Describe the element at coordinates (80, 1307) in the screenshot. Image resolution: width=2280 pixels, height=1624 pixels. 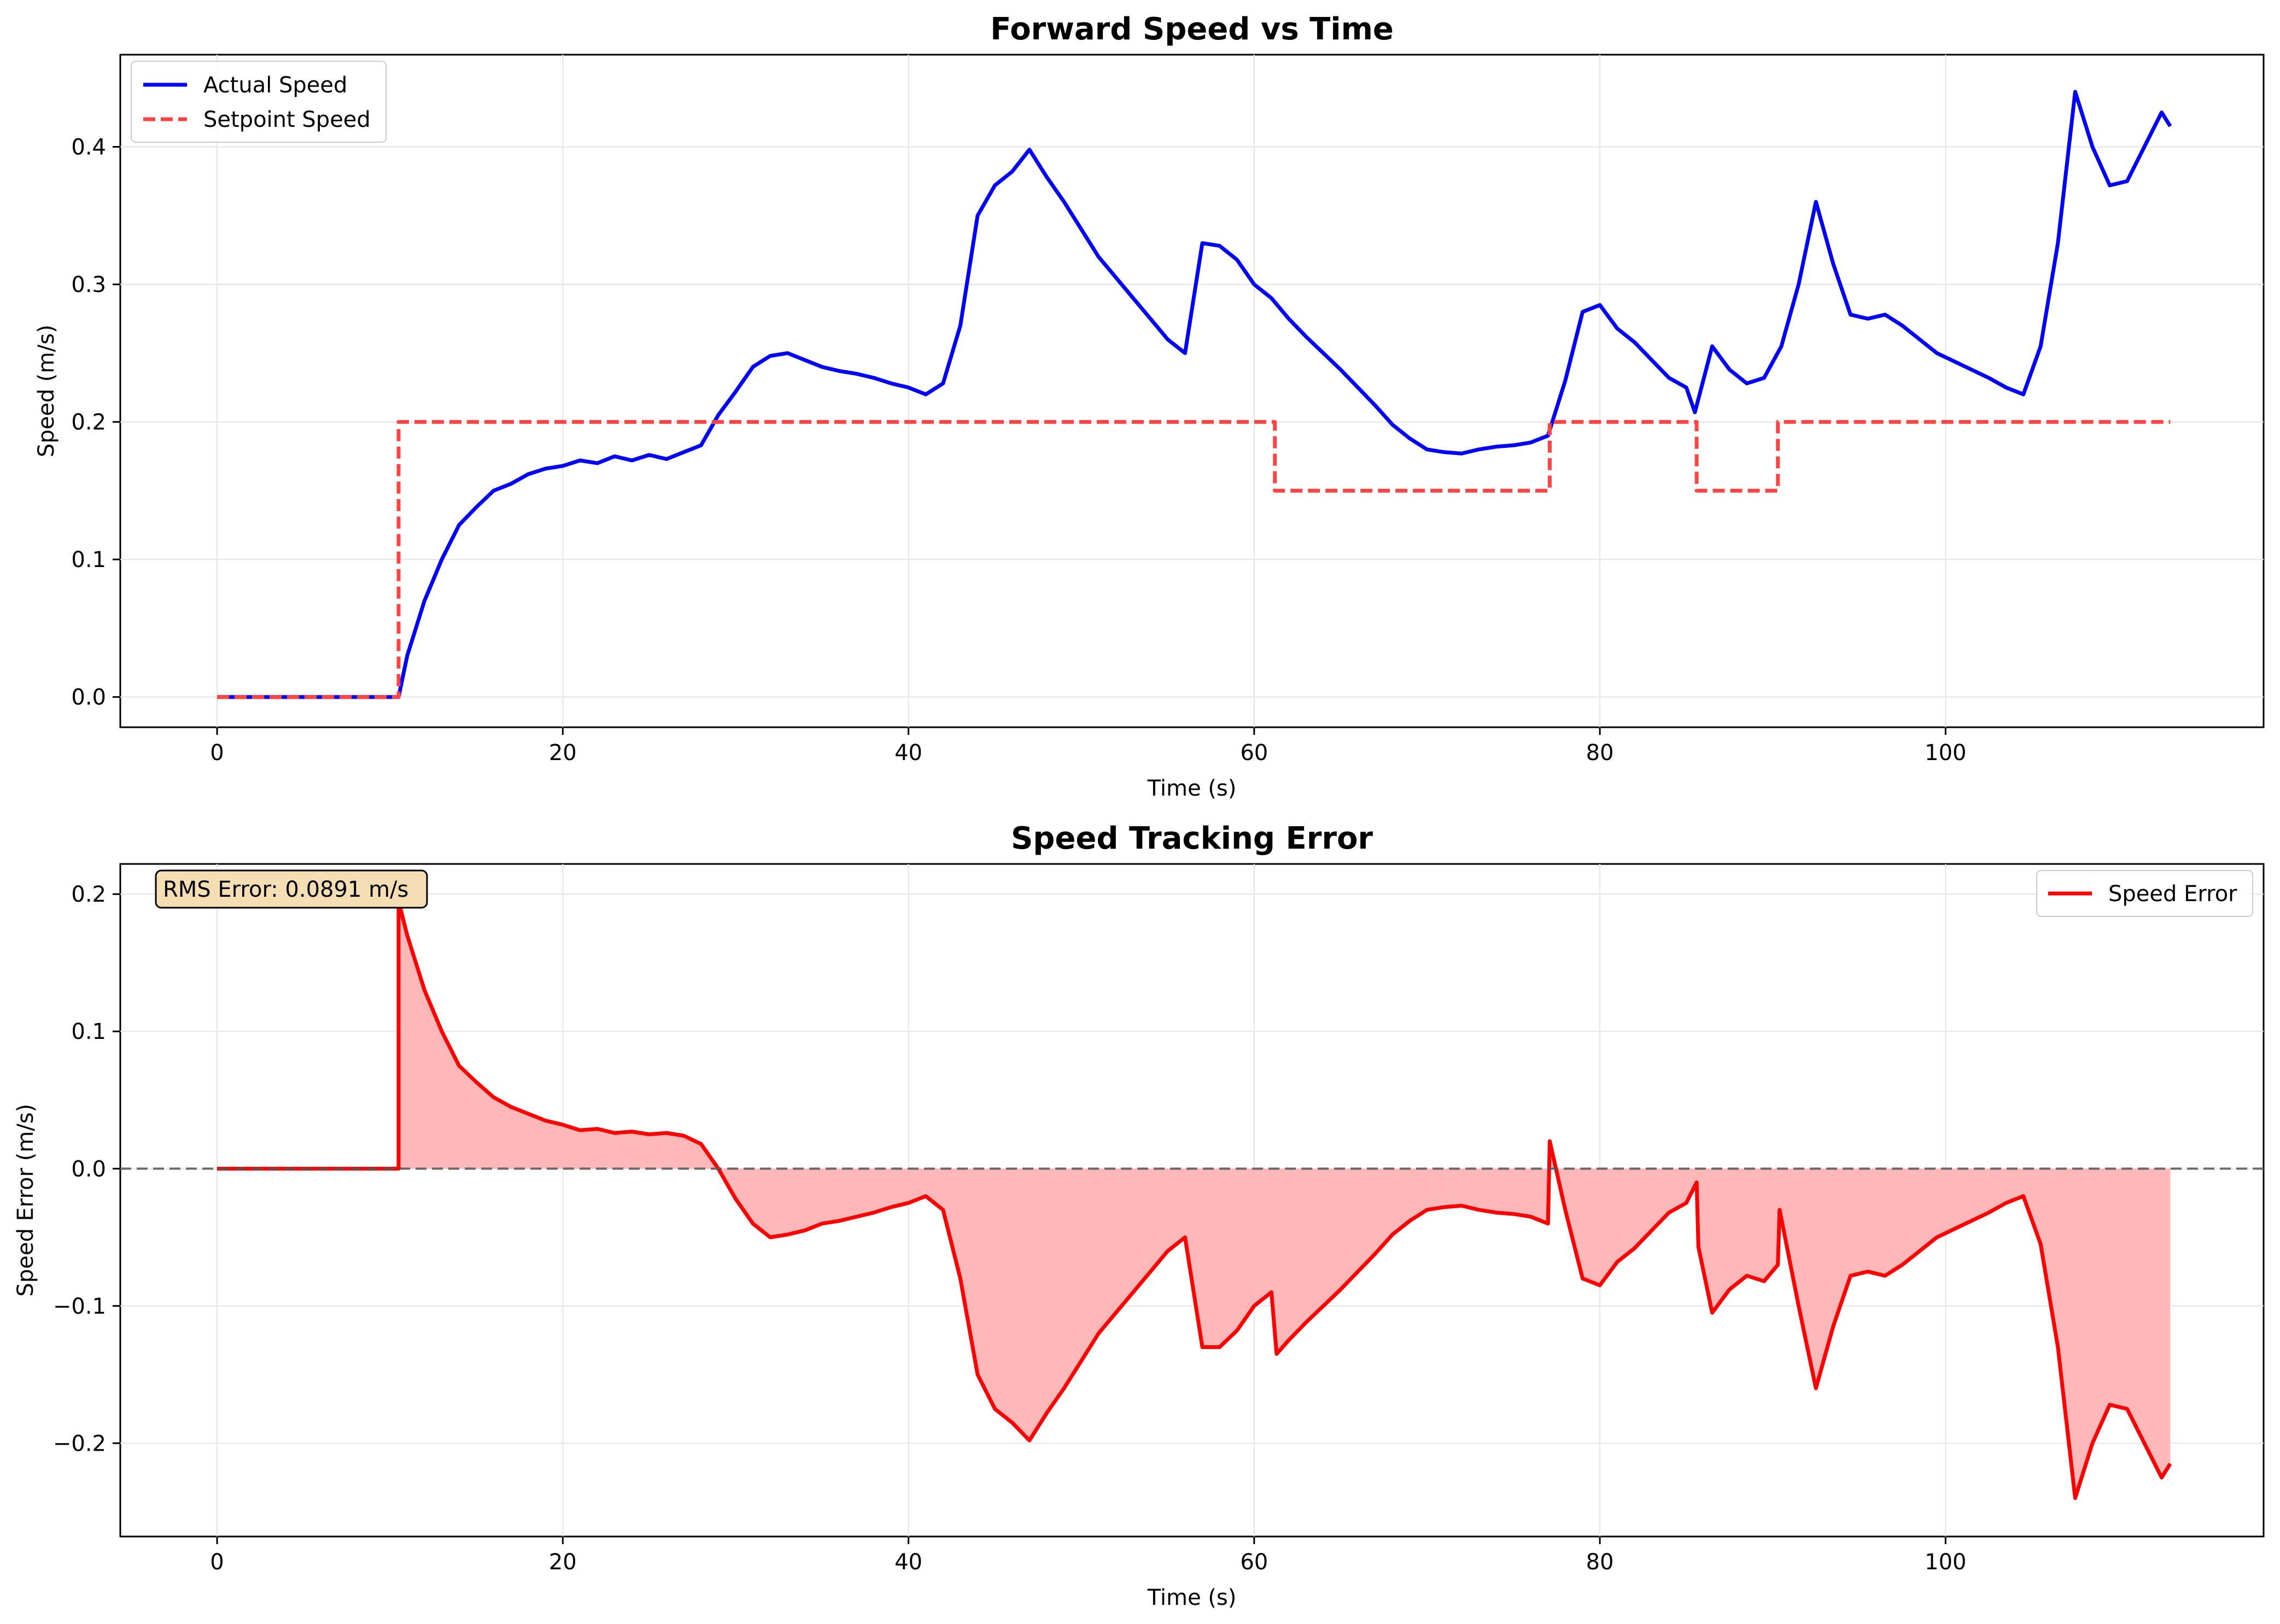
I see `error-y-tick-label: −0.1` at that location.